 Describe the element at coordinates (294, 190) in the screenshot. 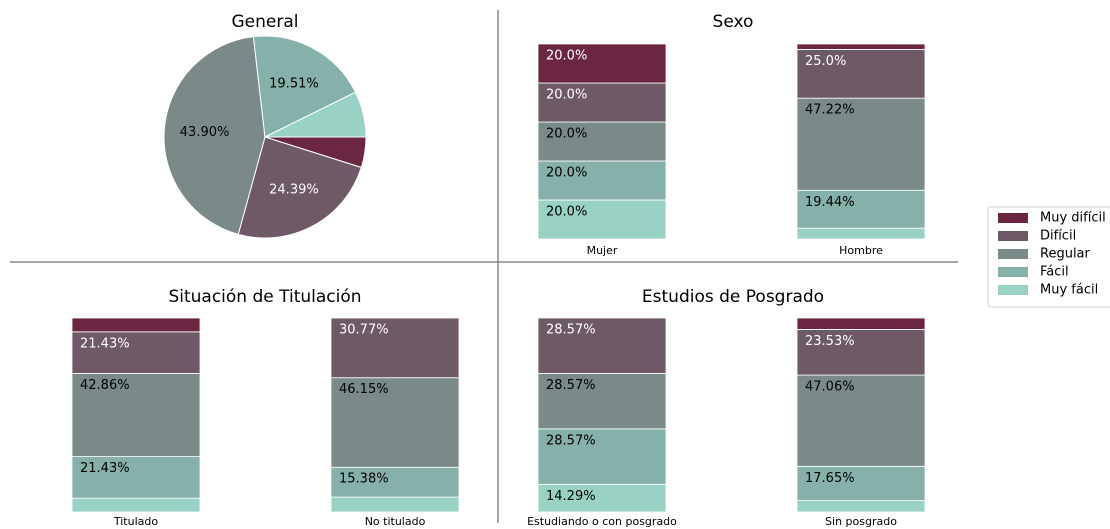

I see `slice-label: 24.39%` at that location.